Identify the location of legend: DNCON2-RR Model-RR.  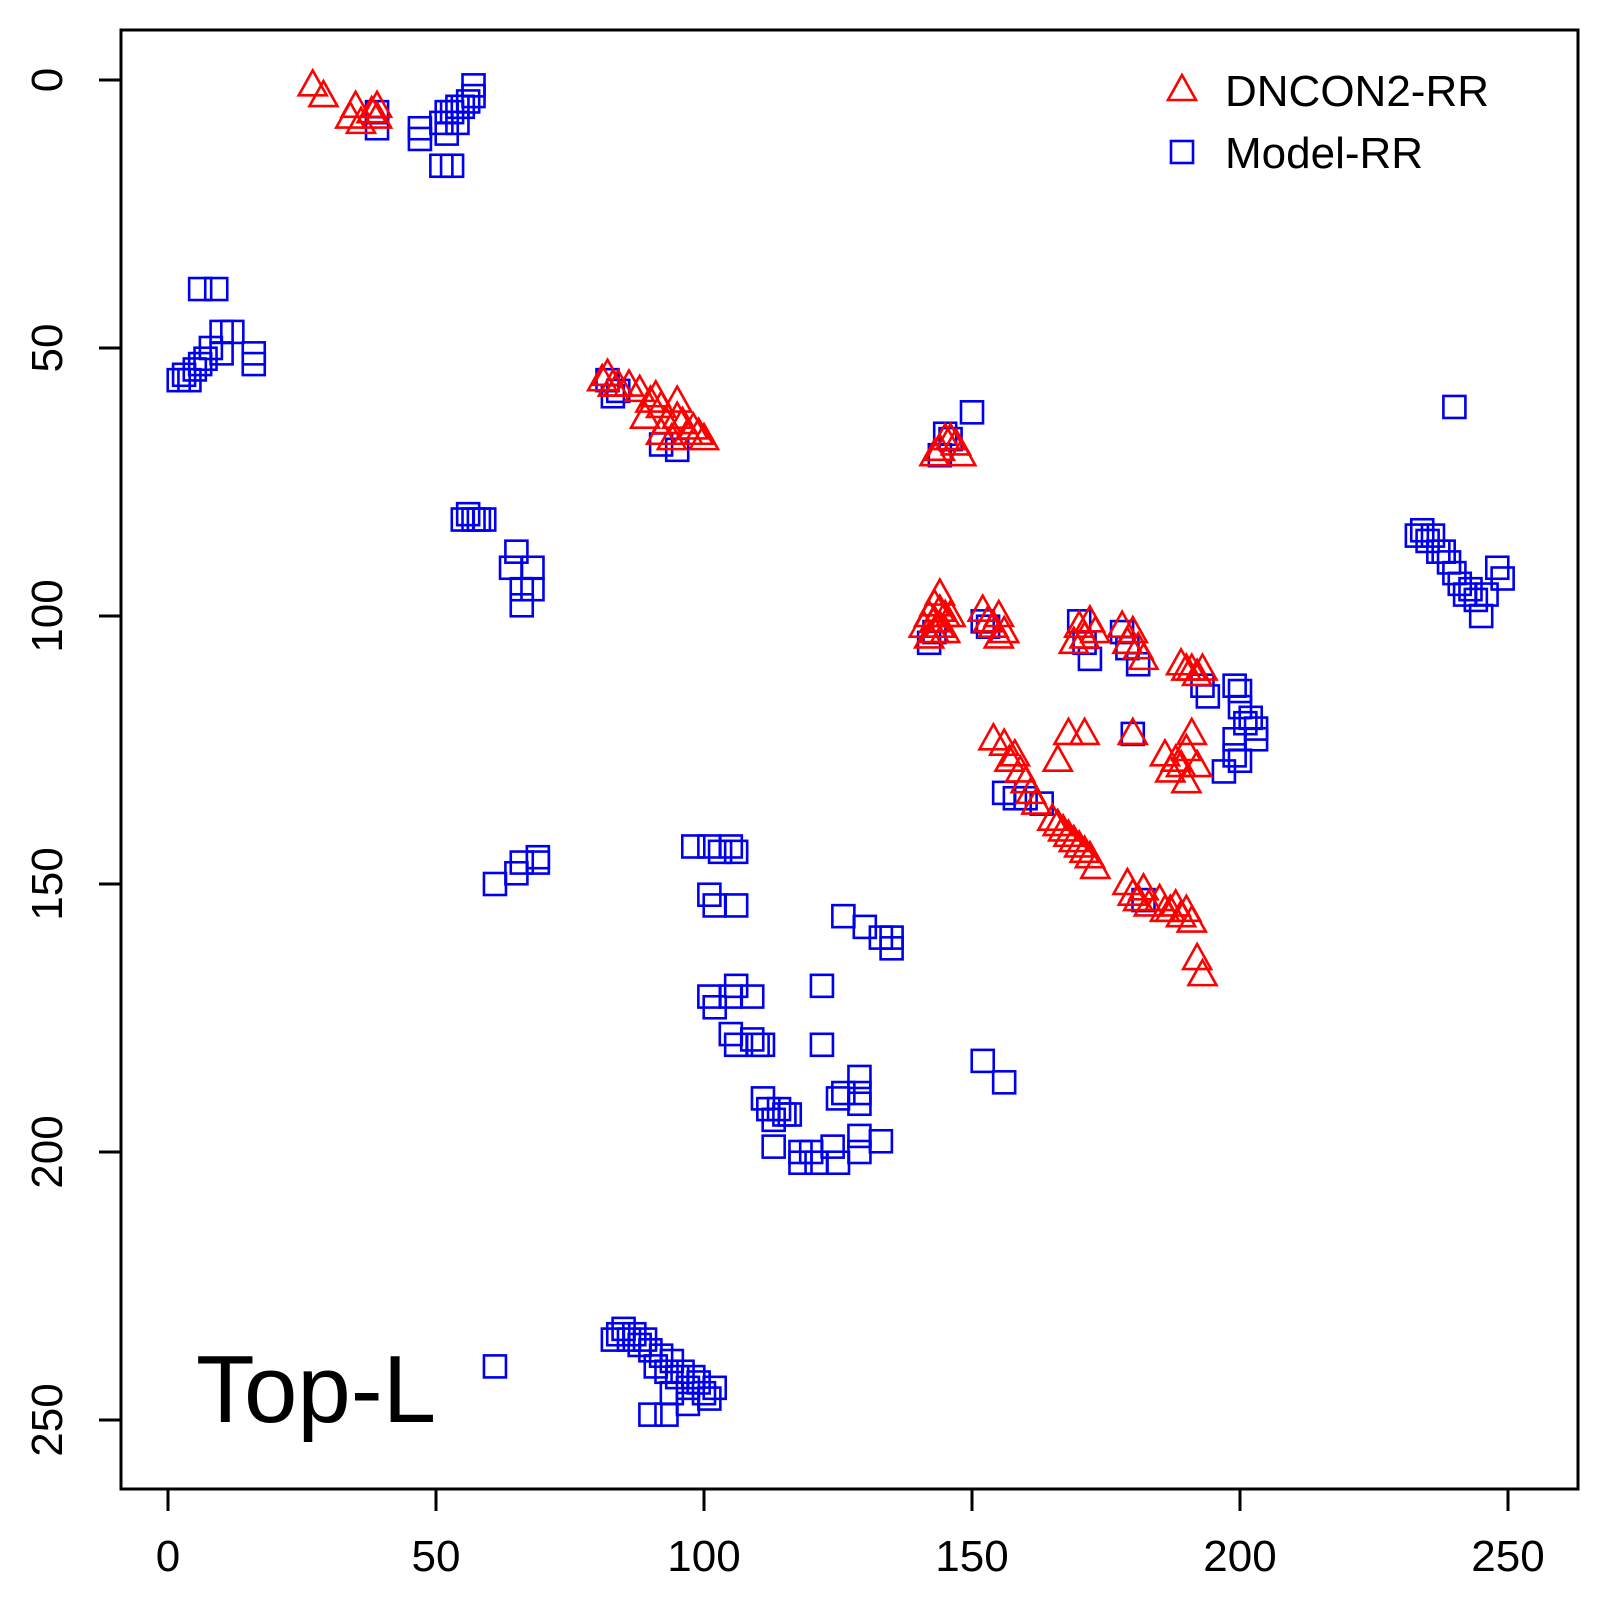
(1327, 122).